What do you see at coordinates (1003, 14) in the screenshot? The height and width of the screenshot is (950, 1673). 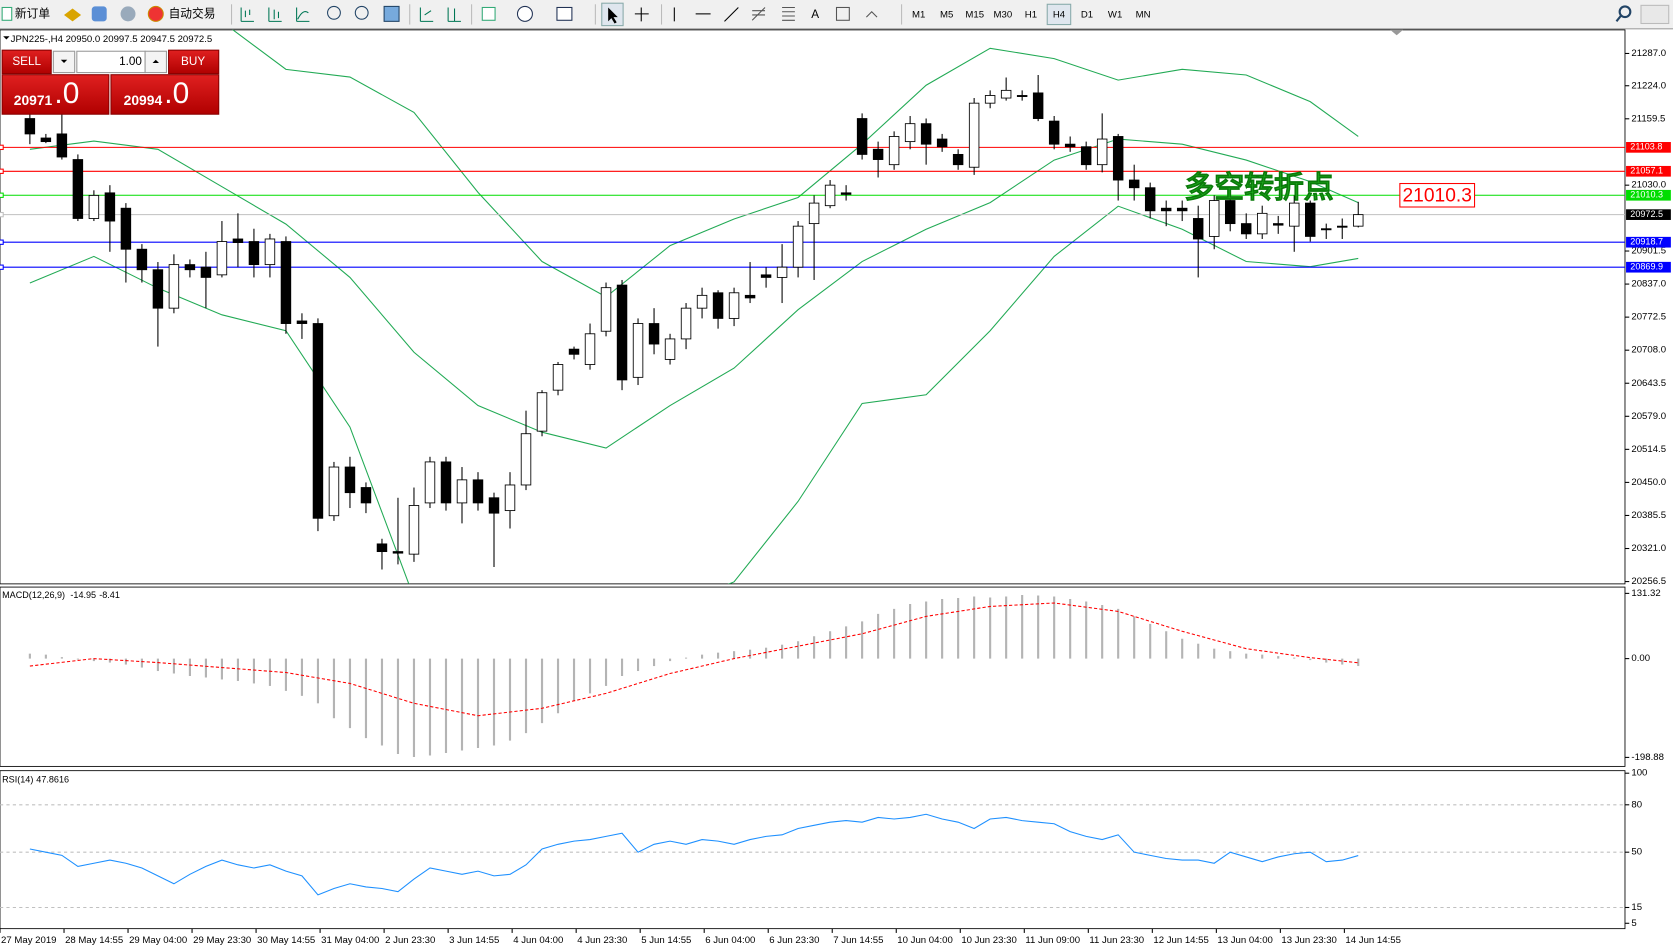 I see `timeframe-button: M30` at bounding box center [1003, 14].